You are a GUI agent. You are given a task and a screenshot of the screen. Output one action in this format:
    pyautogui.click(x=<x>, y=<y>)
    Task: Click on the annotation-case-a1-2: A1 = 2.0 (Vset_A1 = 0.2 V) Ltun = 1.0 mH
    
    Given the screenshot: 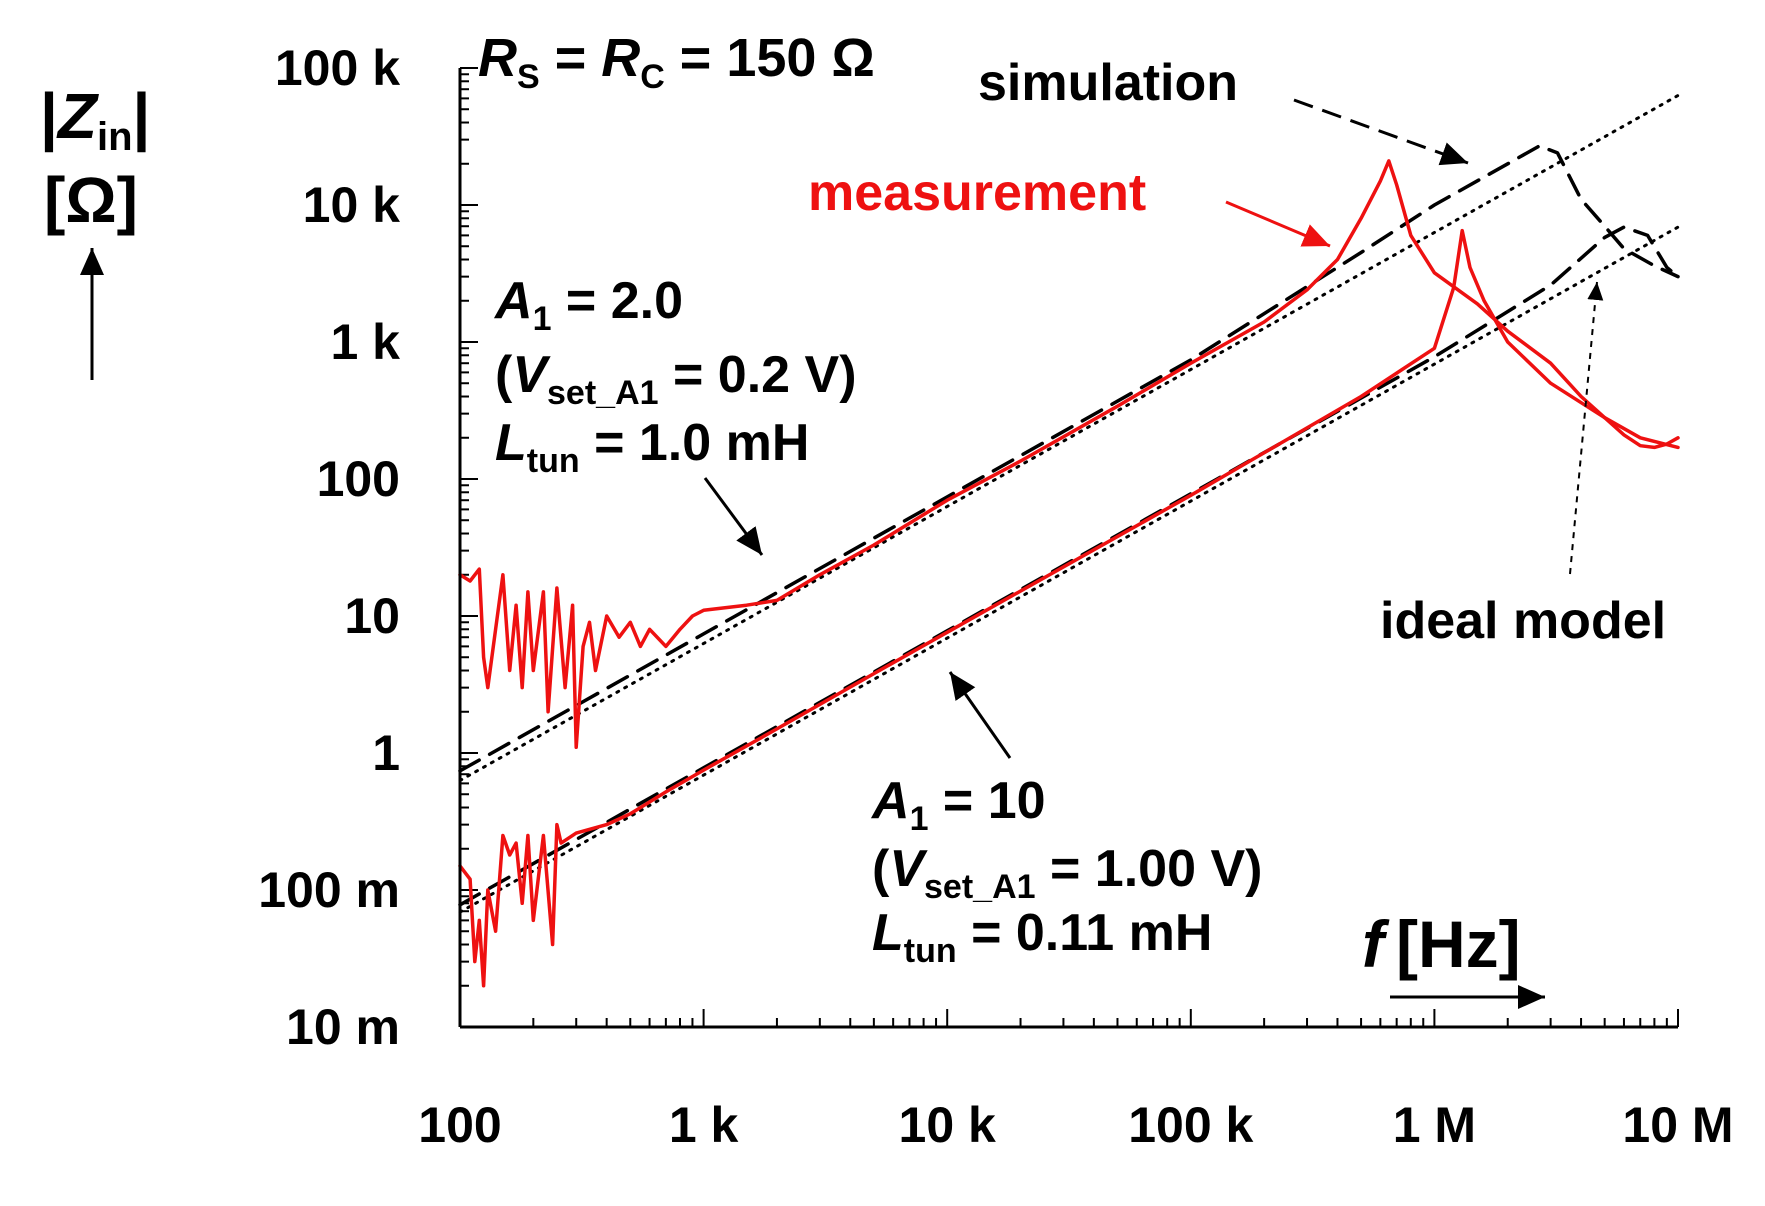 What is the action you would take?
    pyautogui.click(x=675, y=414)
    